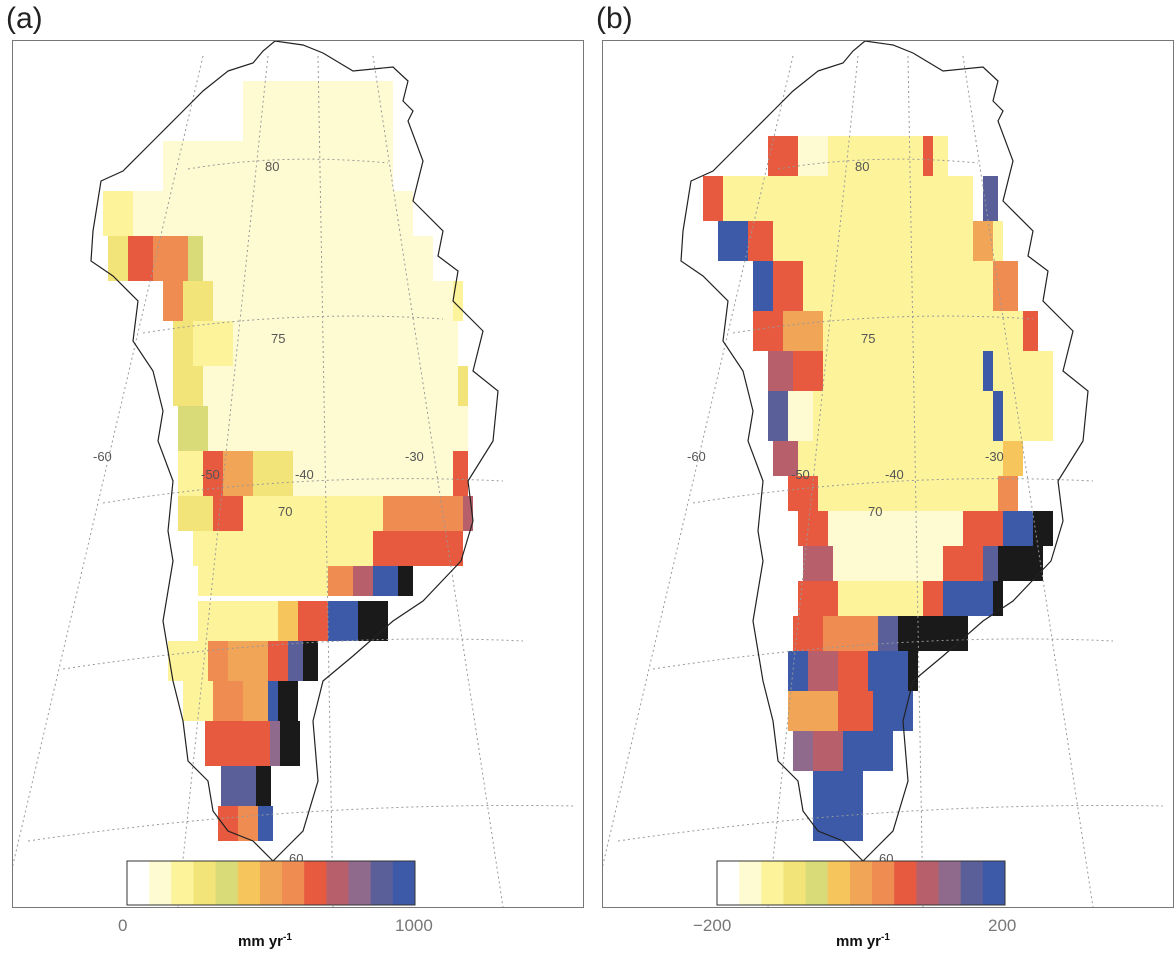 The image size is (1174, 955). Describe the element at coordinates (261, 941) in the screenshot. I see `panel-a-unit-text: mm yr` at that location.